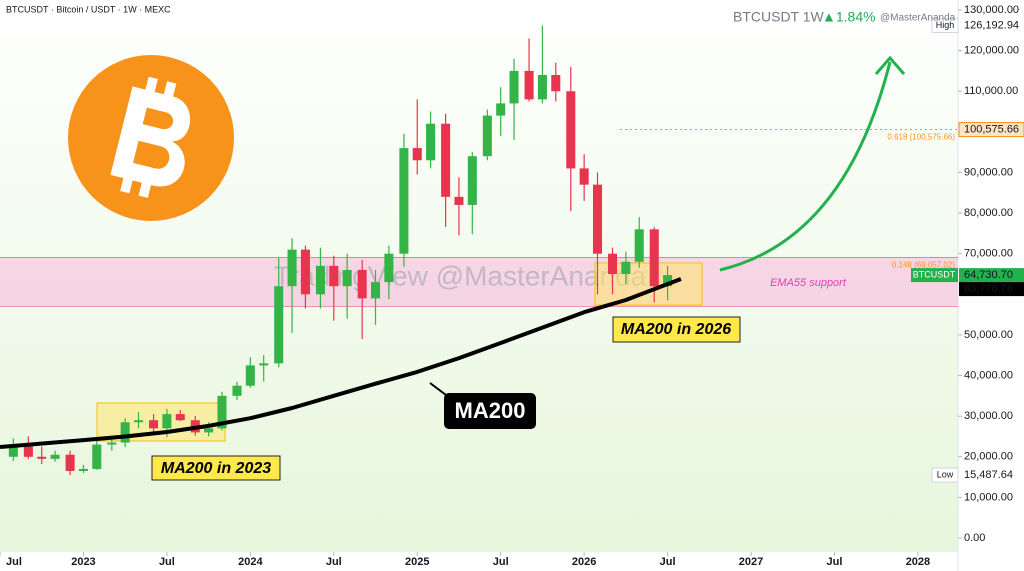  I want to click on y-tick-label: 120,000.00, so click(991, 51).